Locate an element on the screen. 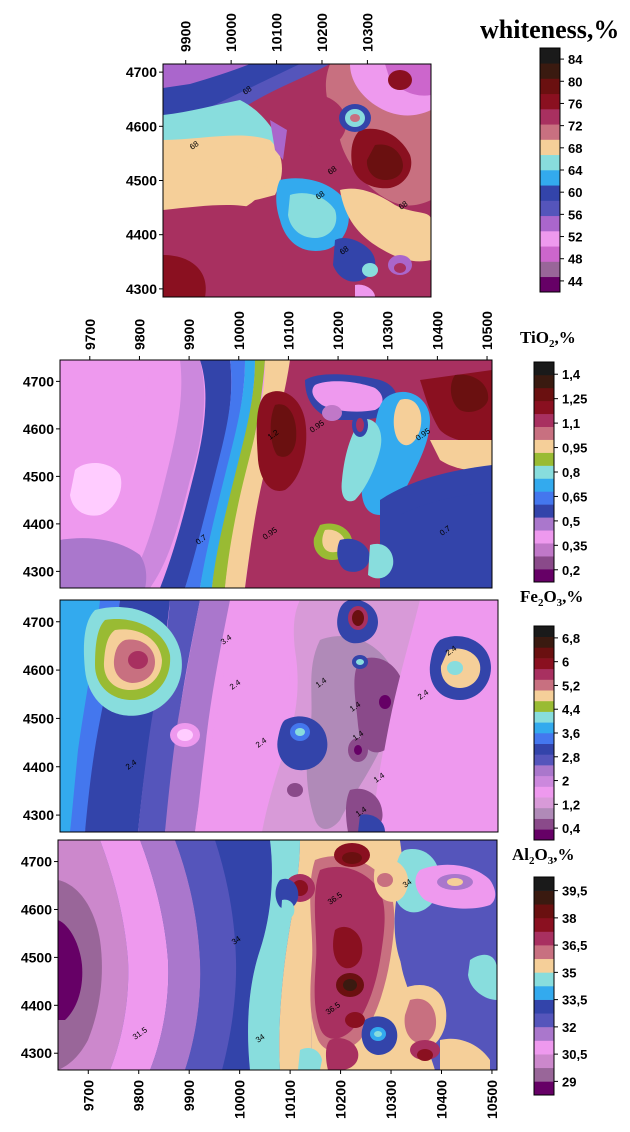 The image size is (630, 1132). legend-label: 5,2 is located at coordinates (571, 685).